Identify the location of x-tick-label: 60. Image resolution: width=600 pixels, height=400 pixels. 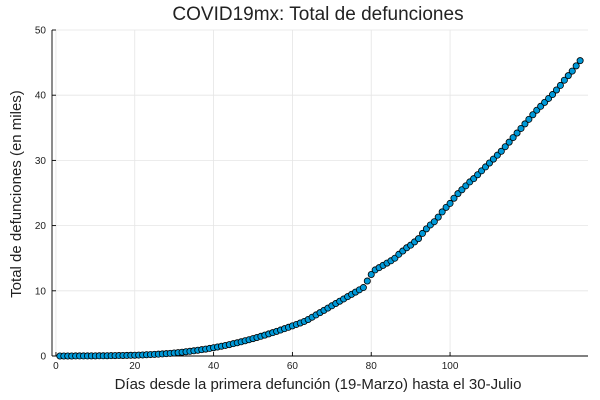
(293, 366).